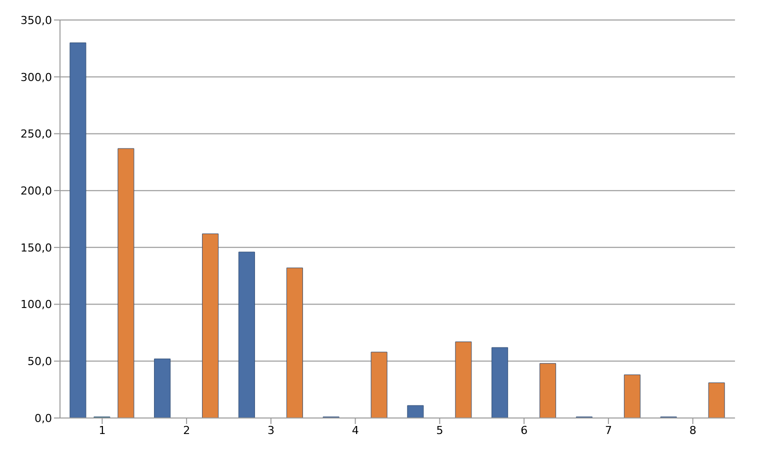 Image resolution: width=763 pixels, height=461 pixels. I want to click on x-tick-label: 7, so click(608, 430).